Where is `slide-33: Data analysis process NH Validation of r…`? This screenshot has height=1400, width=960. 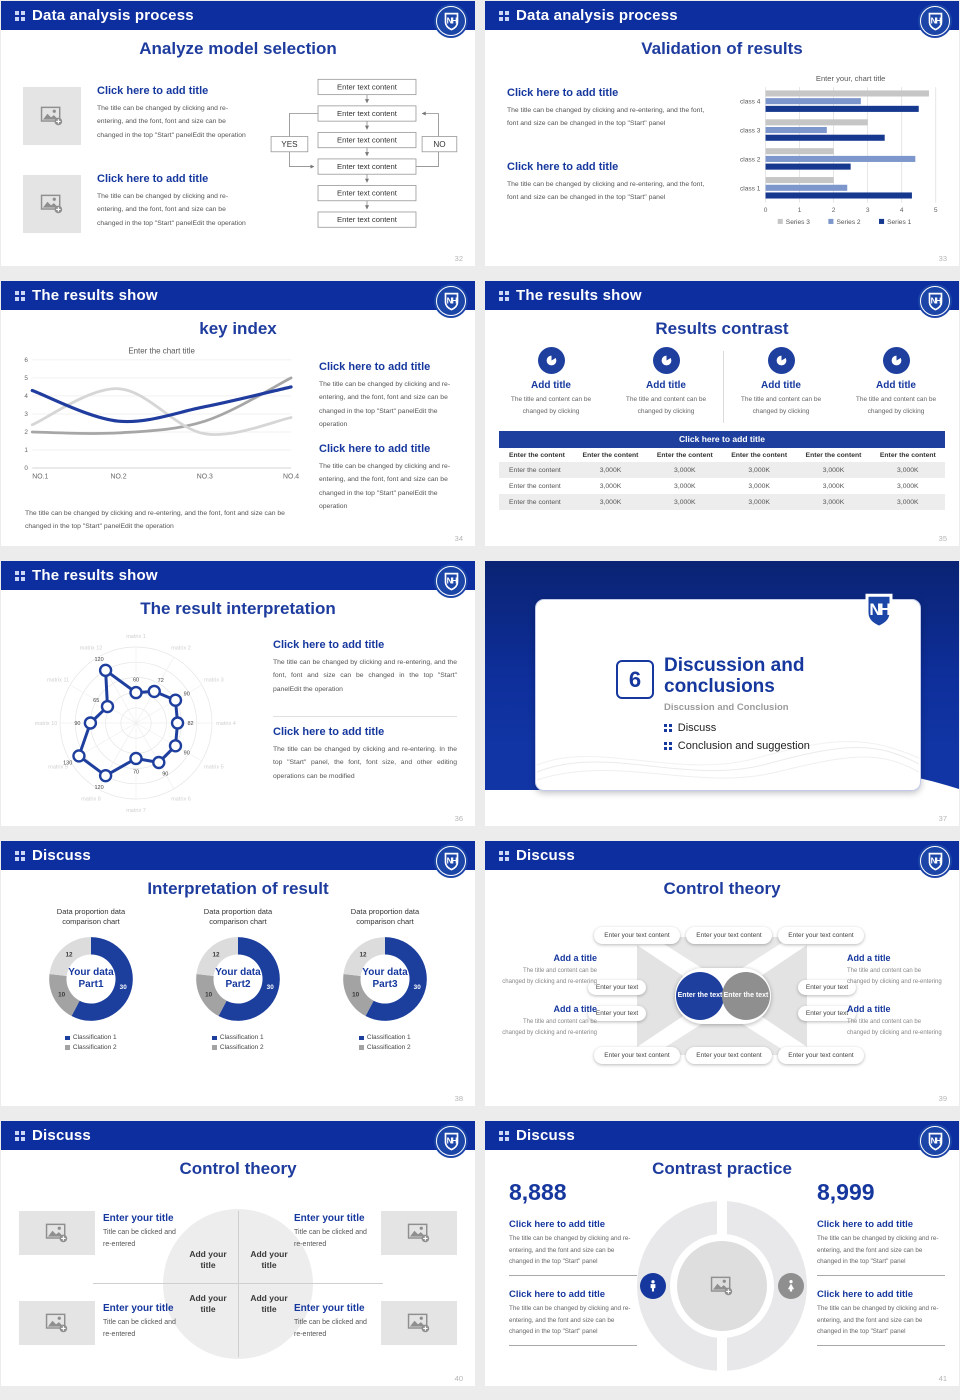 slide-33: Data analysis process NH Validation of r… is located at coordinates (722, 133).